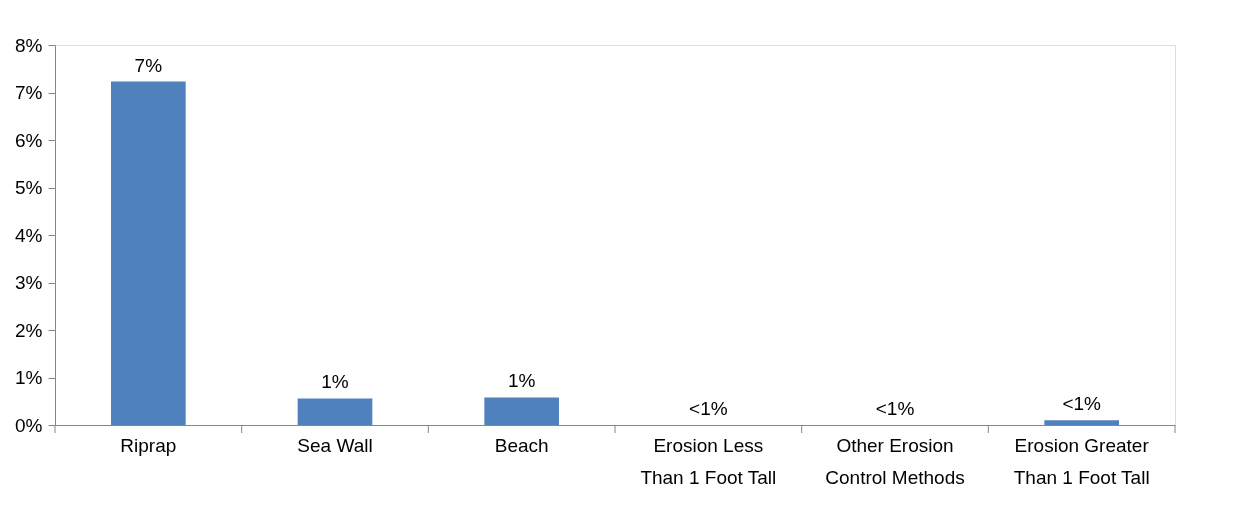 The height and width of the screenshot is (531, 1253). I want to click on x-tick-label: Other Erosion Control Methods, so click(895, 461).